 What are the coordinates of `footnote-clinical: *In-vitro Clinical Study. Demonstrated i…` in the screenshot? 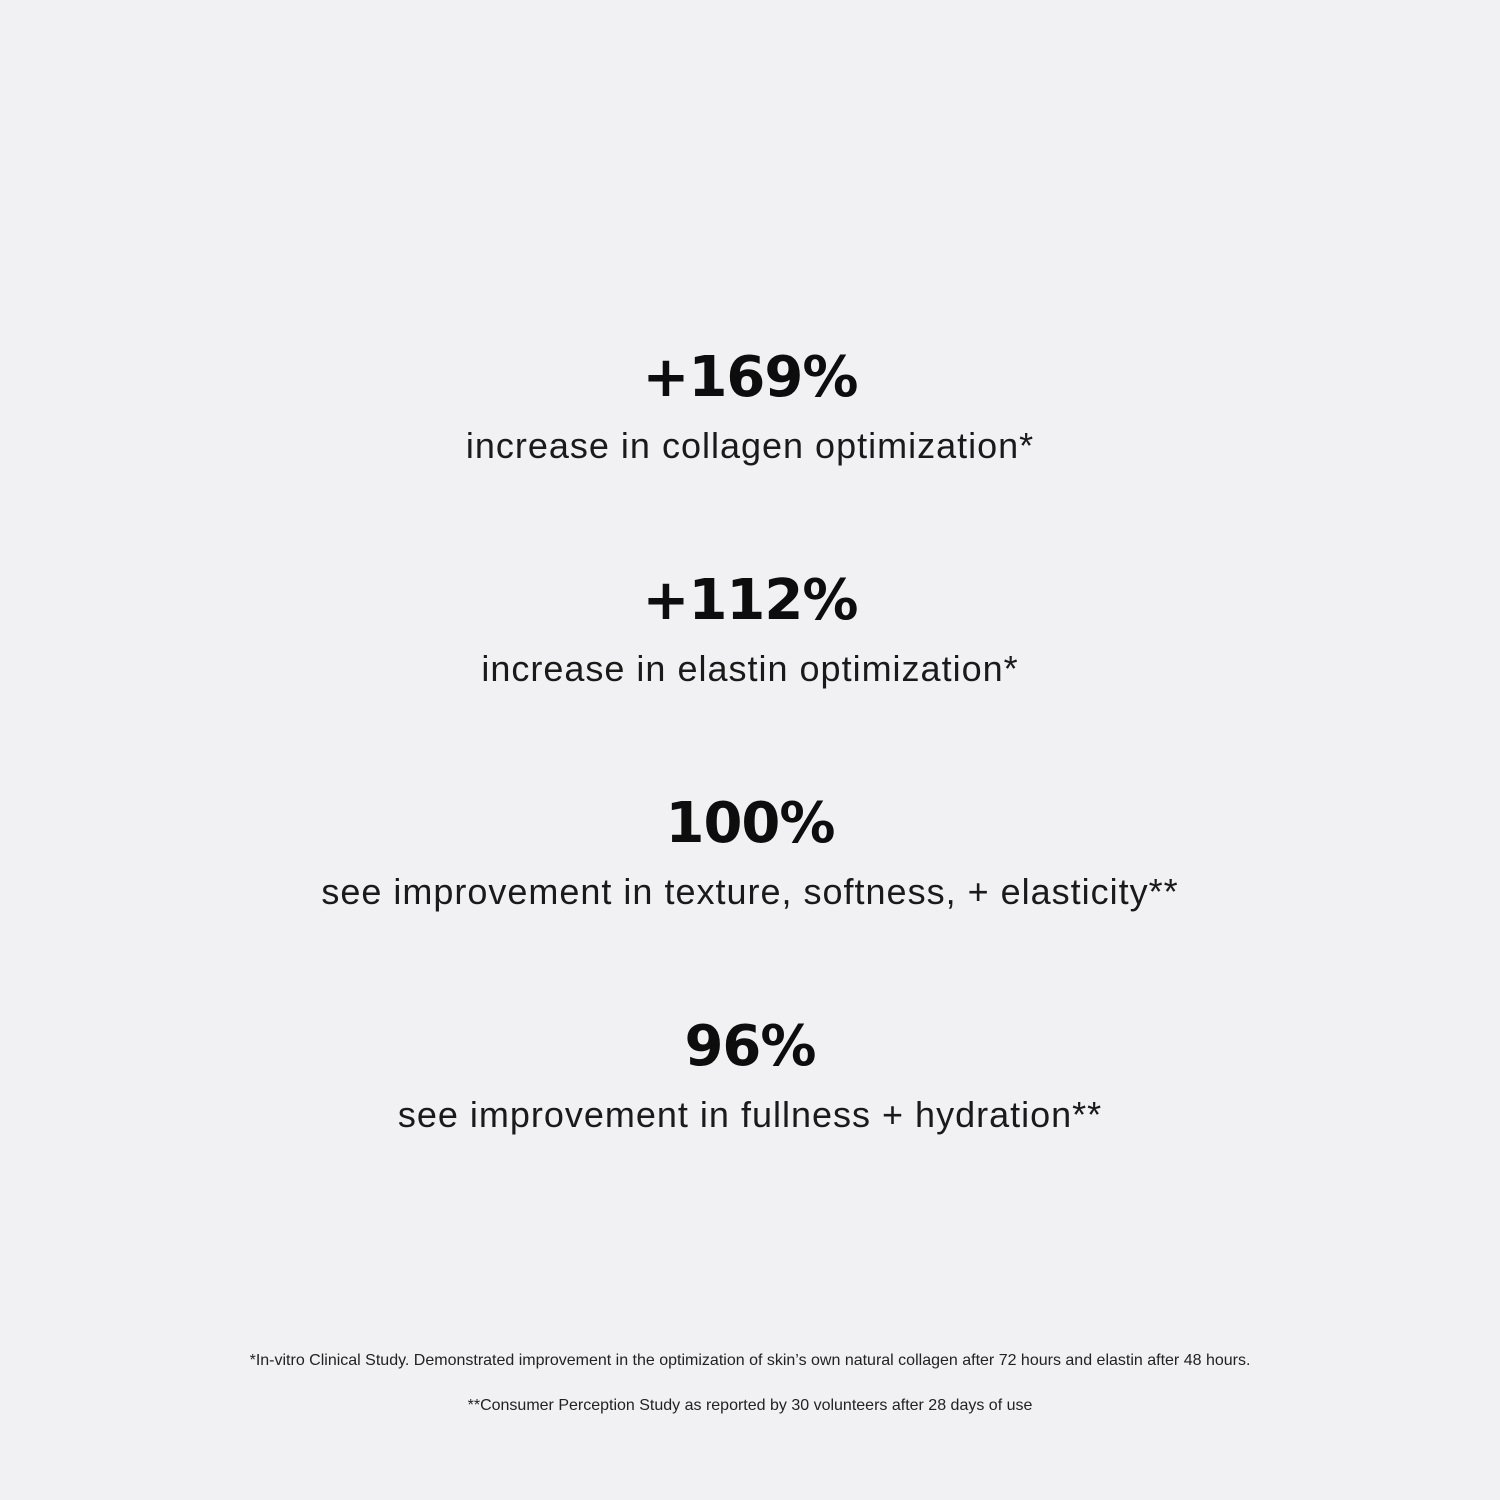 It's located at (750, 1360).